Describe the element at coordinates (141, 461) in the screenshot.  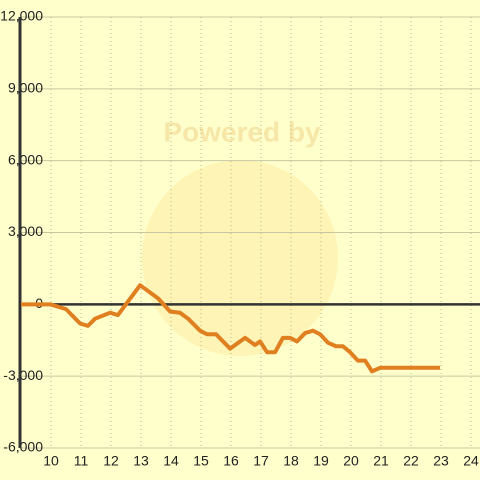
I see `x-tick-label: 13` at that location.